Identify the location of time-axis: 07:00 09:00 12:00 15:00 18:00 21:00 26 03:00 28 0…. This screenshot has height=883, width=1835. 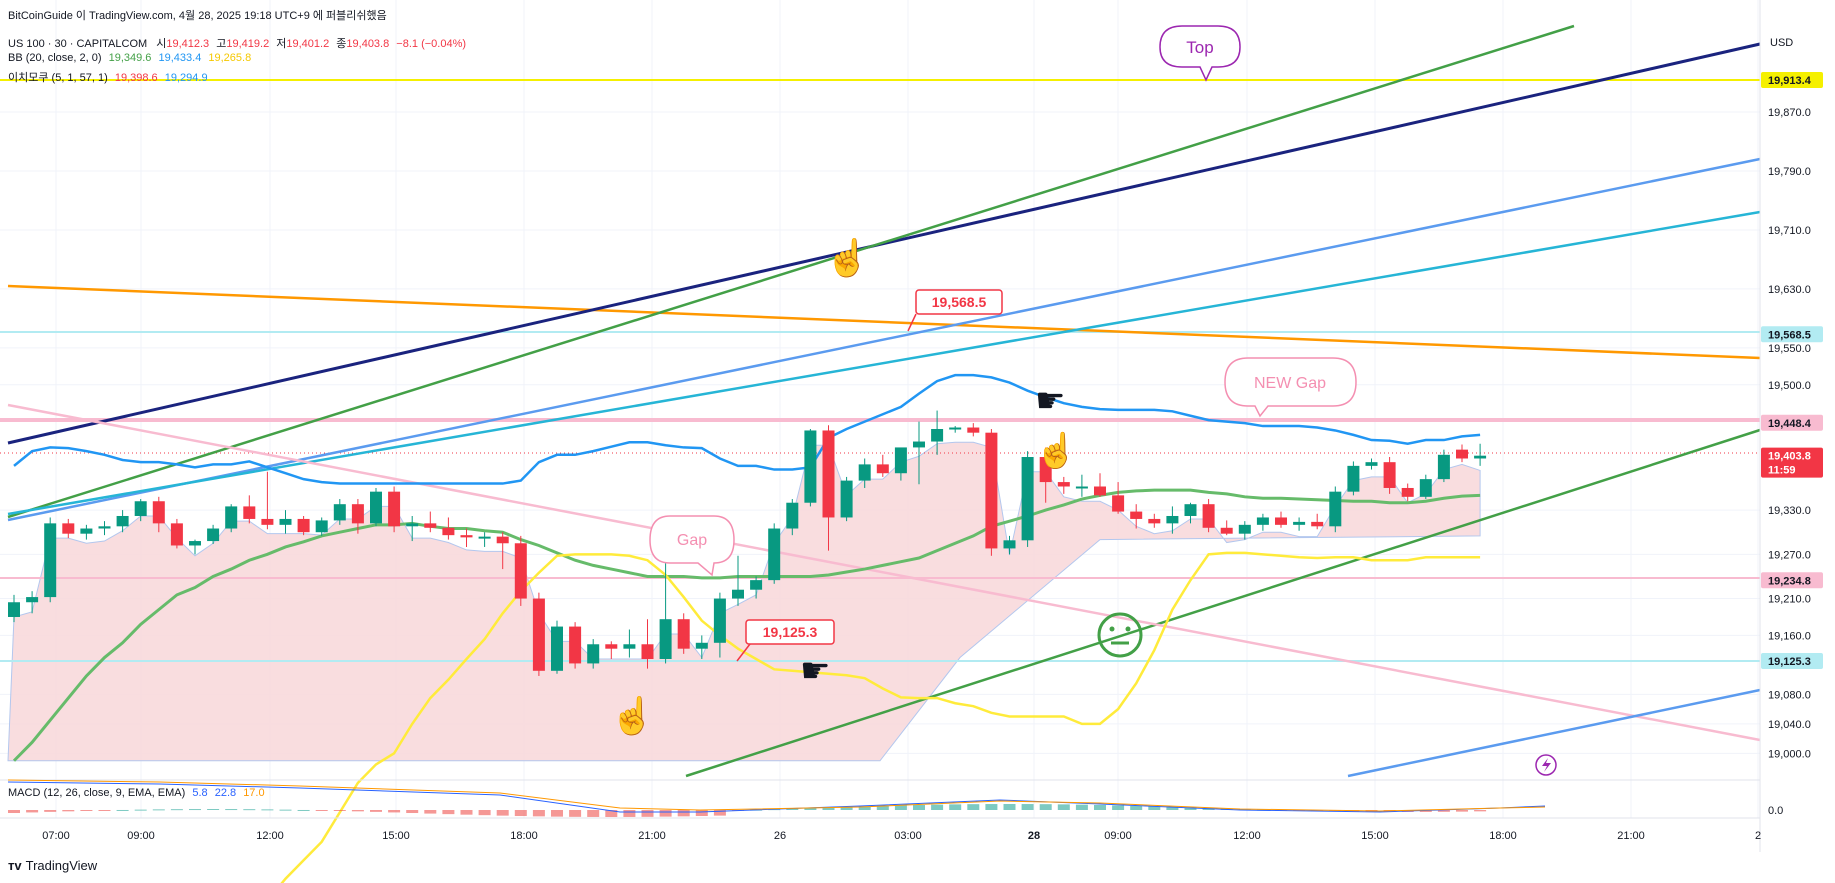
(901, 836).